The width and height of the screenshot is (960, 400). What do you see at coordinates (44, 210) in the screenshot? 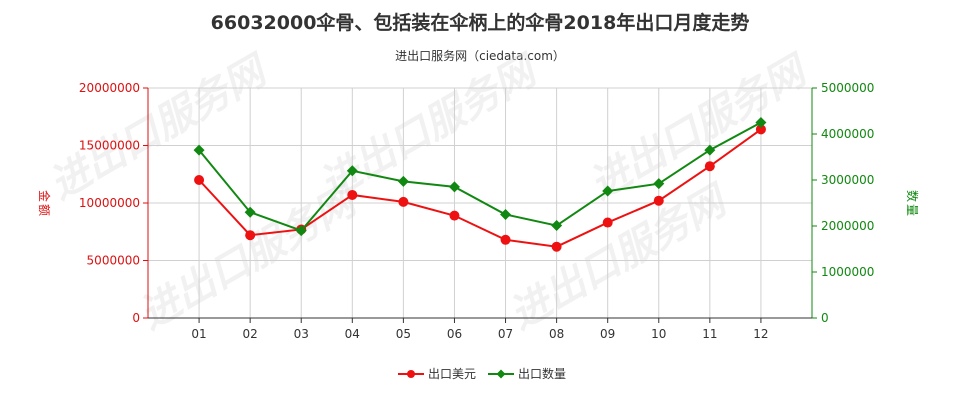
I see `y-left-axis-title: 额` at bounding box center [44, 210].